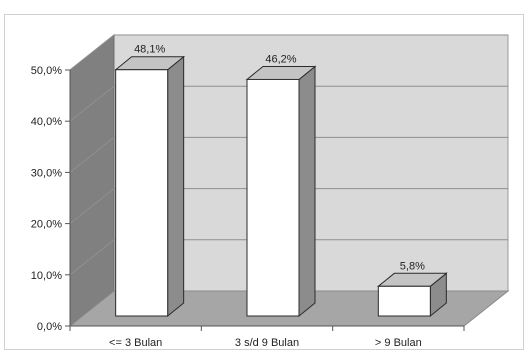  I want to click on x-tick-label: <= 3 Bulan, so click(135, 343).